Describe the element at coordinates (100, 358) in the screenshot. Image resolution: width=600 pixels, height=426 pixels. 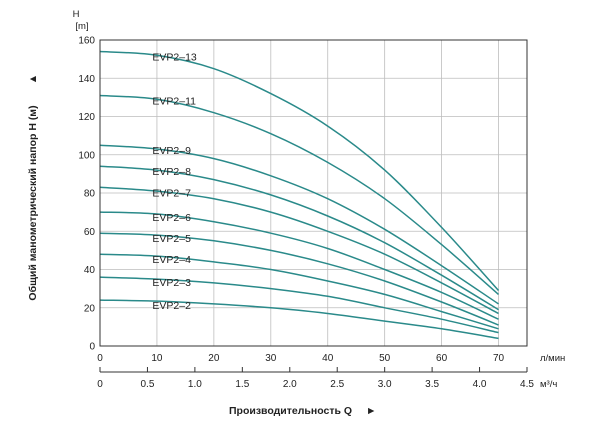
I see `x-tick-label: 0` at that location.